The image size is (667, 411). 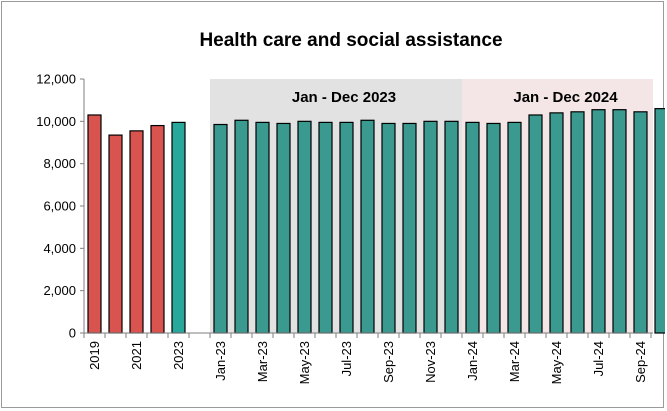 I want to click on y-tick-label: 10,000, so click(x=56, y=121).